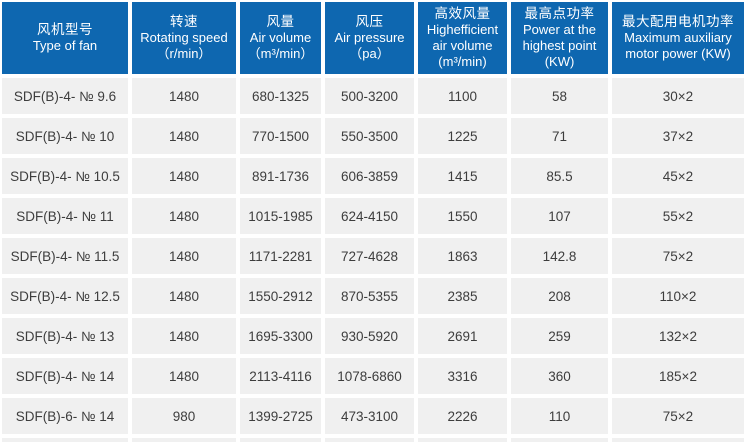  What do you see at coordinates (369, 96) in the screenshot?
I see `cell-air-pressure: 500-3200` at bounding box center [369, 96].